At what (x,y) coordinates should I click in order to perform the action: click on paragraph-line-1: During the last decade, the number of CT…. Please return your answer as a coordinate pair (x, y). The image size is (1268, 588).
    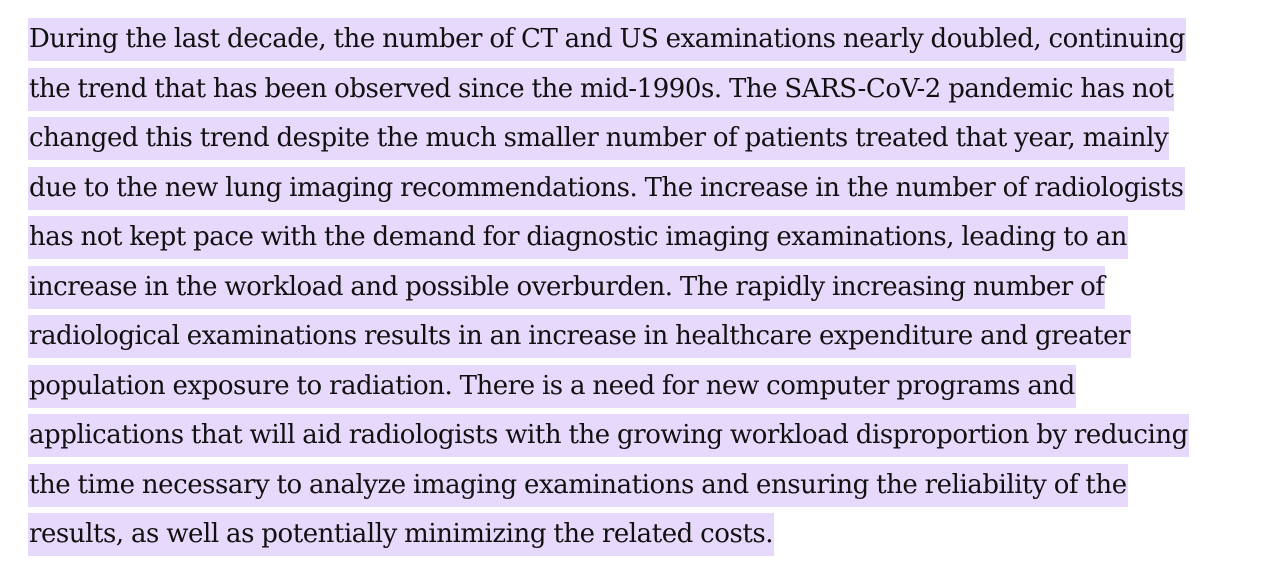
    Looking at the image, I should click on (643, 43).